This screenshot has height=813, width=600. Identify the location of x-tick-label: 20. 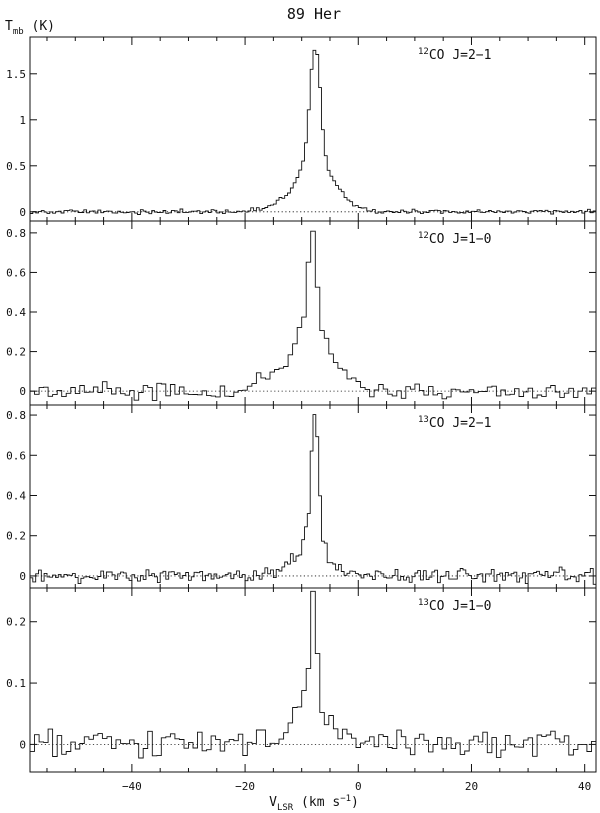
(471, 786).